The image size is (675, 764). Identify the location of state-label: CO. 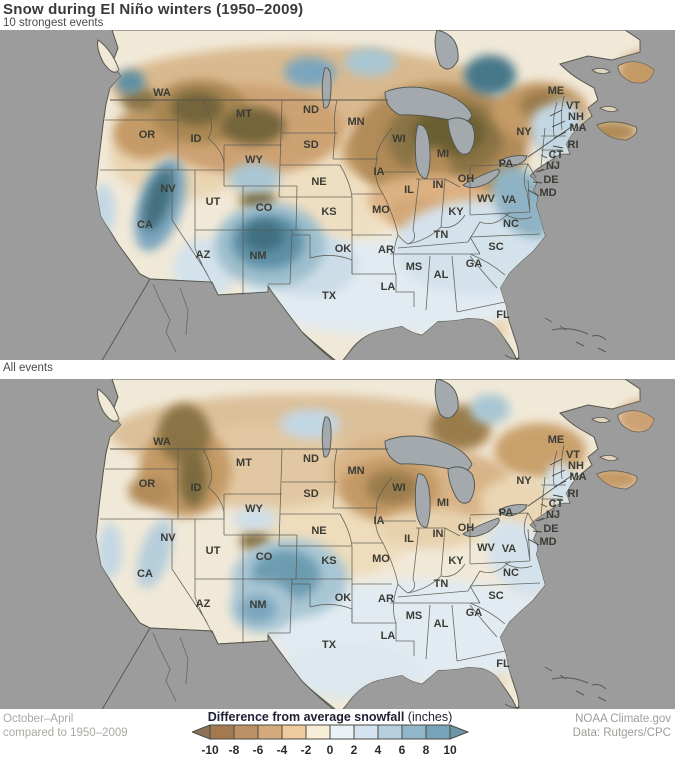
(264, 557).